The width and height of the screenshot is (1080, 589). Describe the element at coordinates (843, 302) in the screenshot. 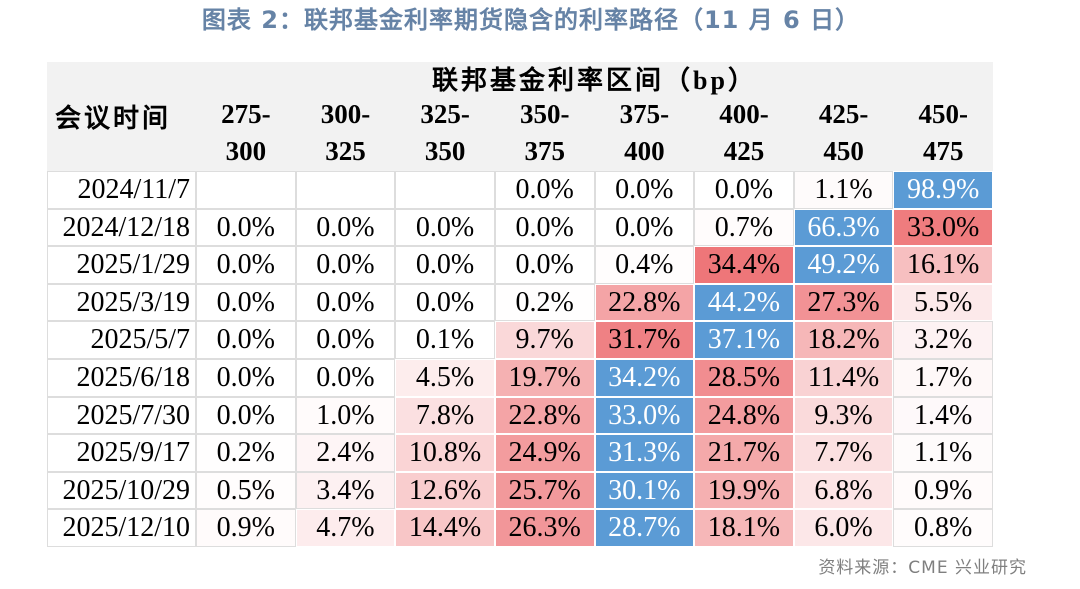

I see `probability-cell: 27.3%` at that location.